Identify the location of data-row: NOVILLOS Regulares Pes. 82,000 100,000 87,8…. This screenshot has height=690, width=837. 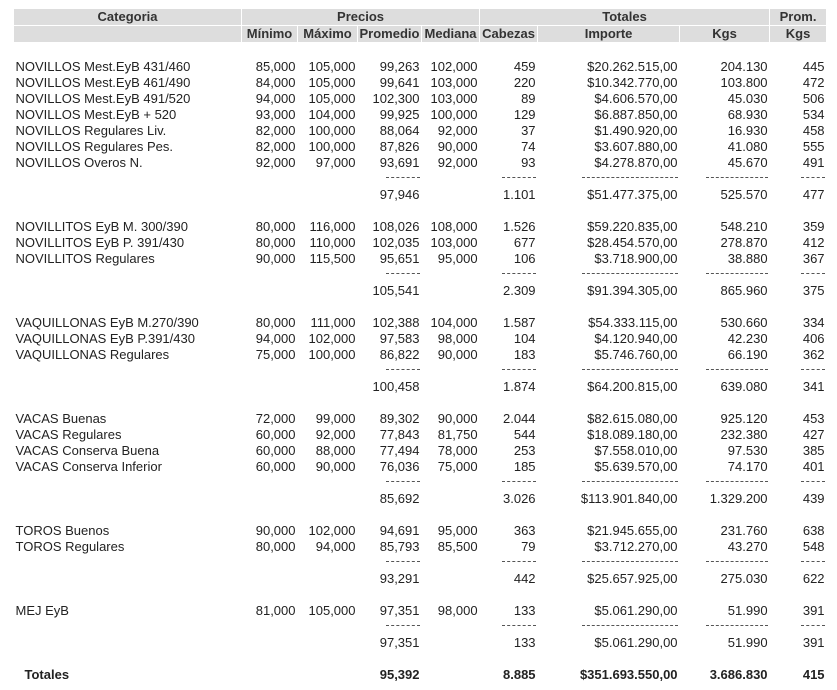
(420, 147).